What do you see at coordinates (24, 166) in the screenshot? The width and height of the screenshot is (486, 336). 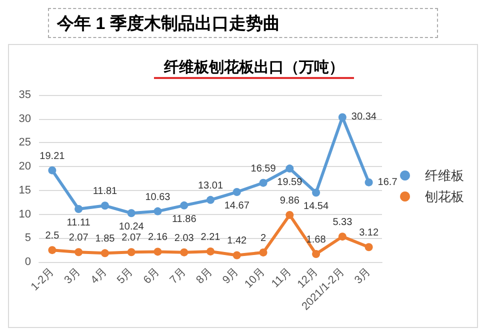 I see `y-tick-label: 20` at bounding box center [24, 166].